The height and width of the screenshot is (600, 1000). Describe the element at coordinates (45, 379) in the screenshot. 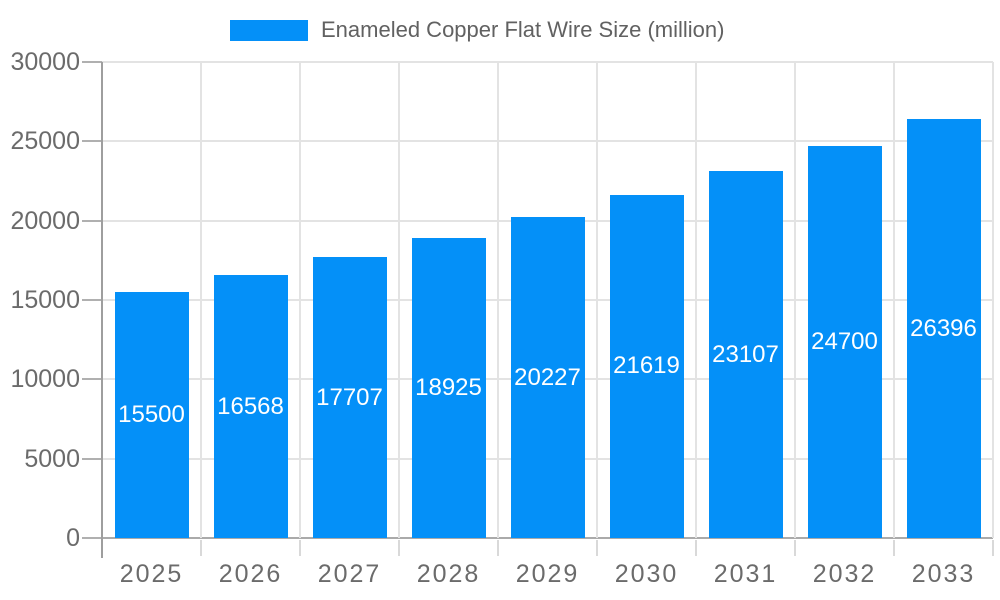

I see `y-axis-label: 10000` at that location.